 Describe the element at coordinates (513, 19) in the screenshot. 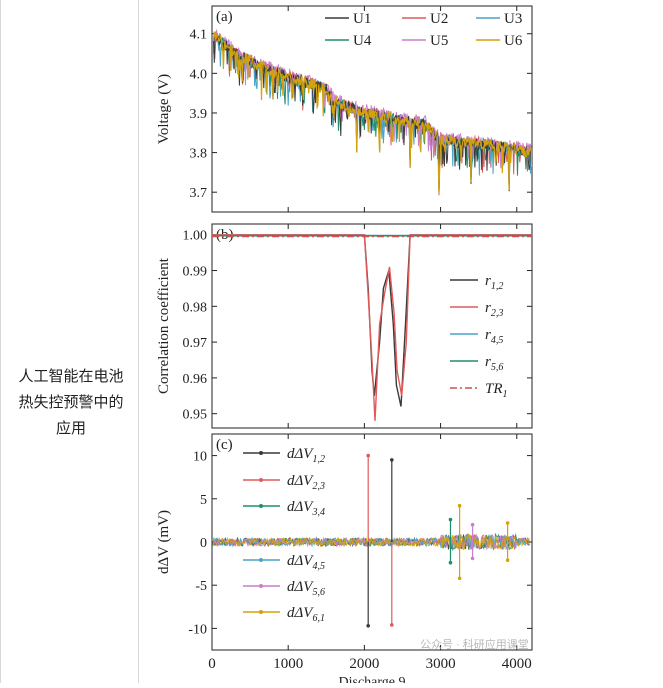

I see `legend-label-u3: U3` at that location.